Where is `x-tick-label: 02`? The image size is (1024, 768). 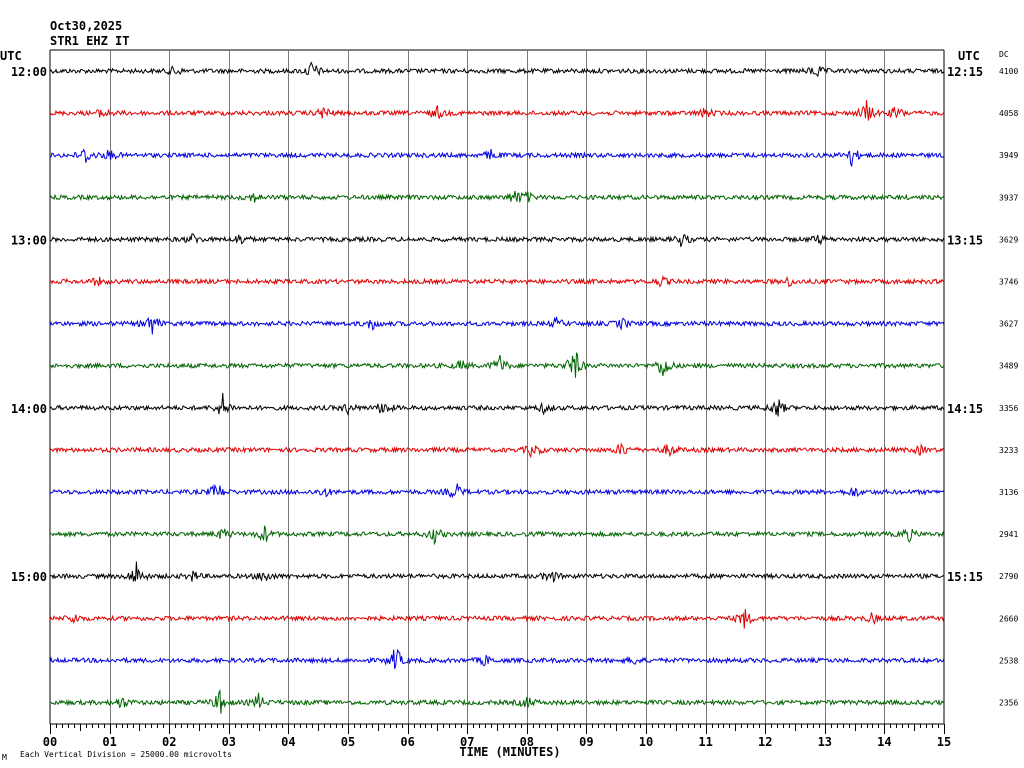 x-tick-label: 02 is located at coordinates (169, 742).